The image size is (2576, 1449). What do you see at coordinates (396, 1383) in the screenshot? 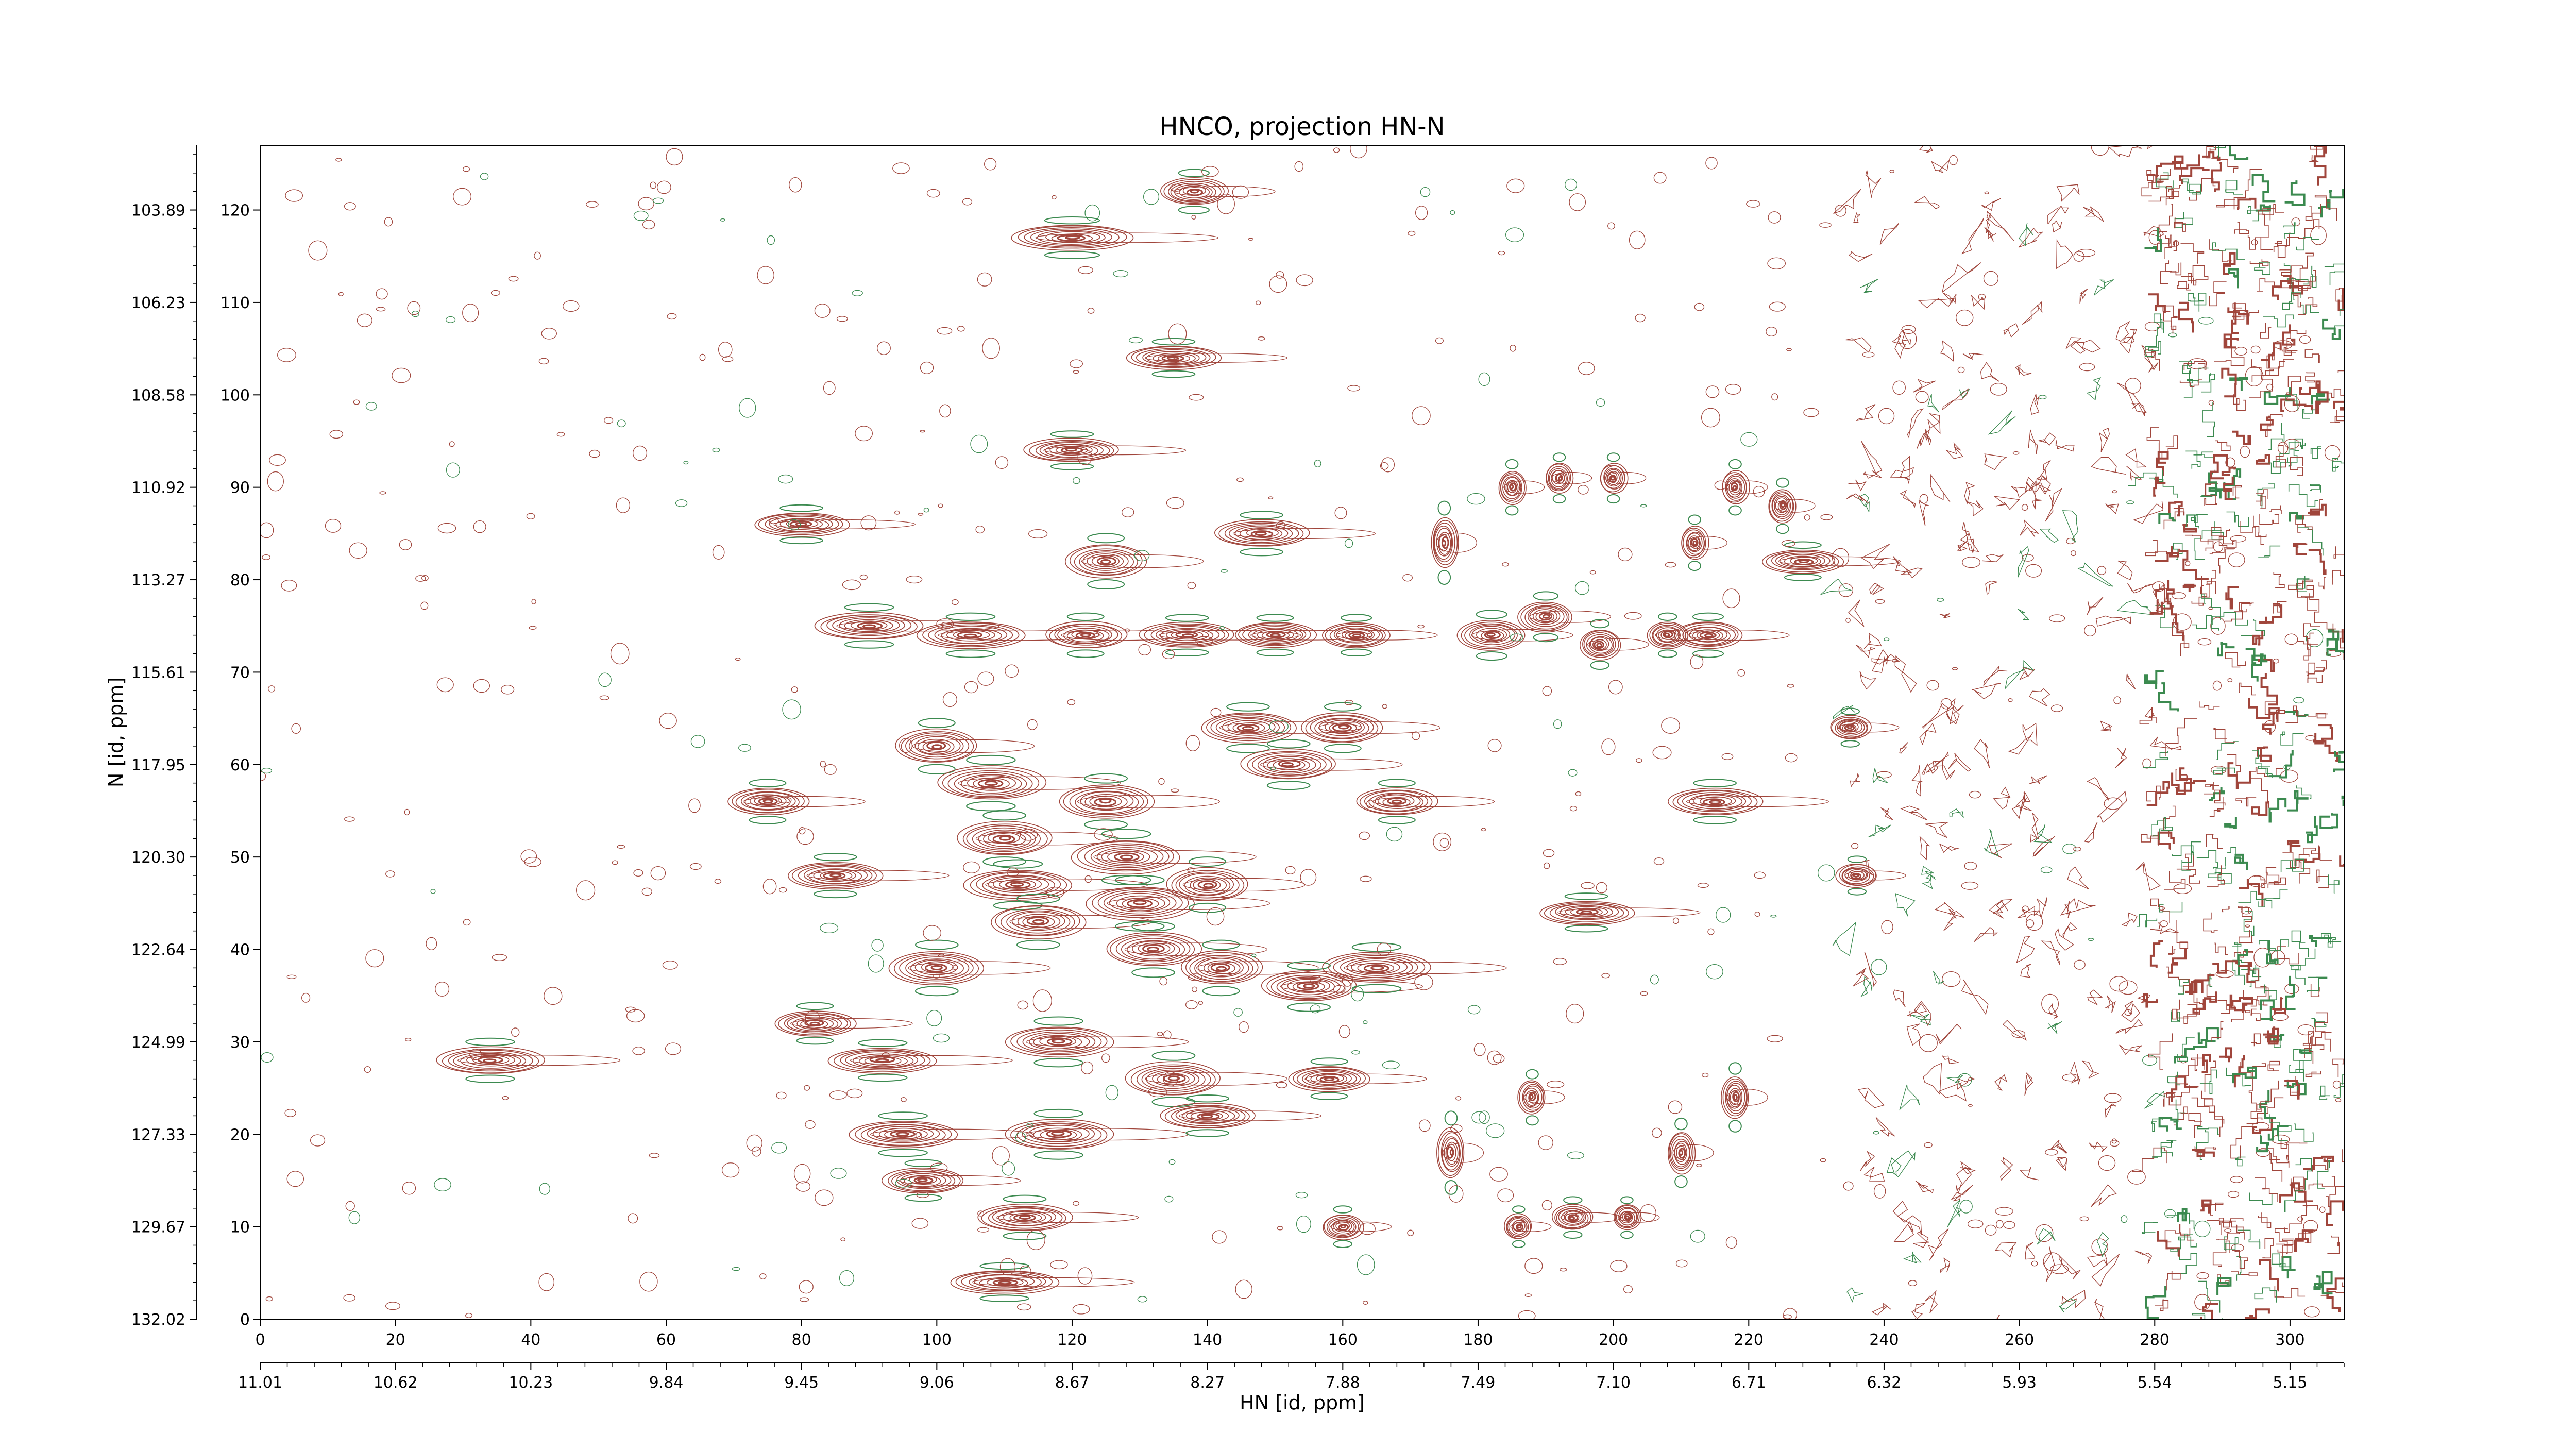
I see `x-ppm-tick-label: 10.62` at bounding box center [396, 1383].